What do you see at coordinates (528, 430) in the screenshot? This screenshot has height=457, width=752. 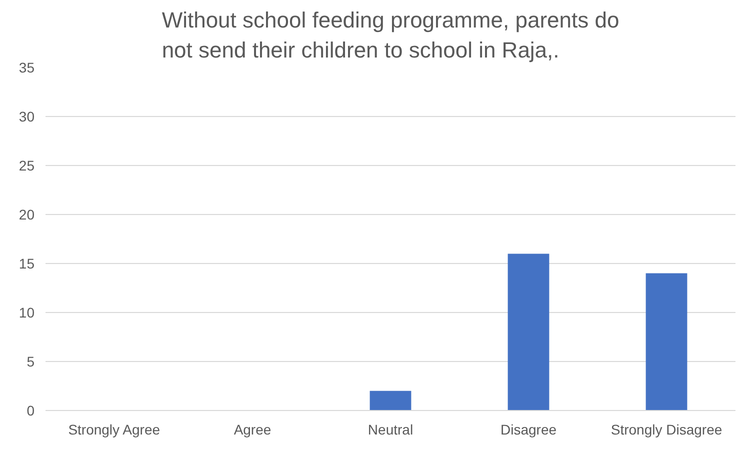 I see `x-tick-label: Disagree` at bounding box center [528, 430].